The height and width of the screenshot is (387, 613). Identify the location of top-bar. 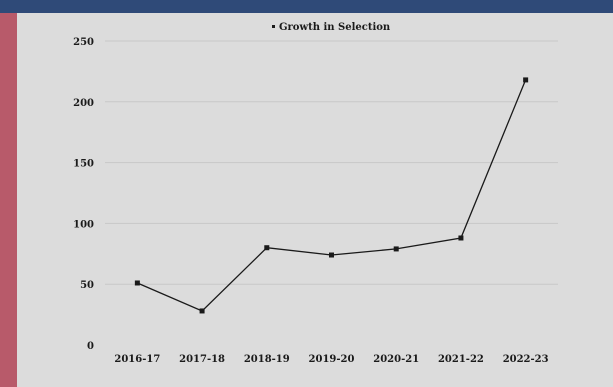
(306, 6).